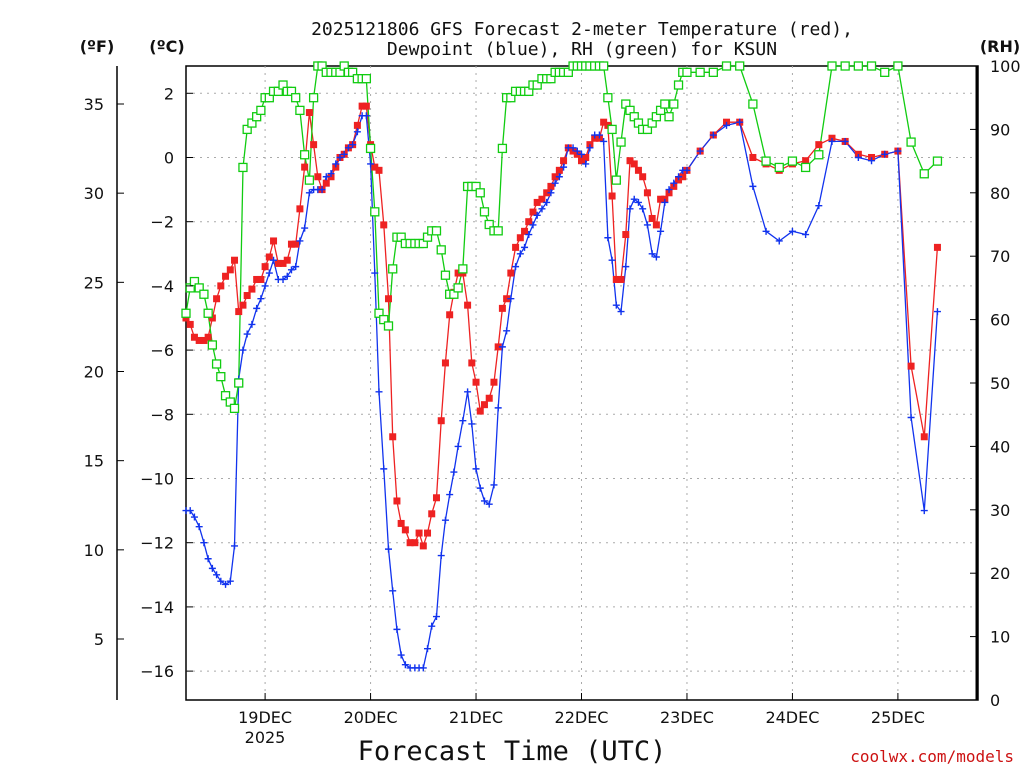 This screenshot has height=768, width=1024. What do you see at coordinates (157, 607) in the screenshot?
I see `celsius-tick-label: −14` at bounding box center [157, 607].